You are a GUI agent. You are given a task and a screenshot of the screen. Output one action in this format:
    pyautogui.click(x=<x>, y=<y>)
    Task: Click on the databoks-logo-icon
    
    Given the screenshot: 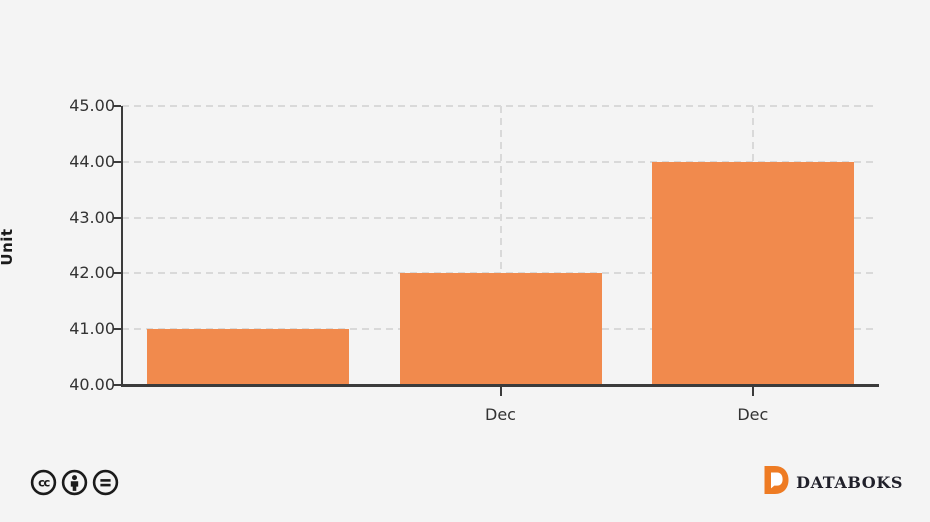 What is the action you would take?
    pyautogui.click(x=776, y=482)
    